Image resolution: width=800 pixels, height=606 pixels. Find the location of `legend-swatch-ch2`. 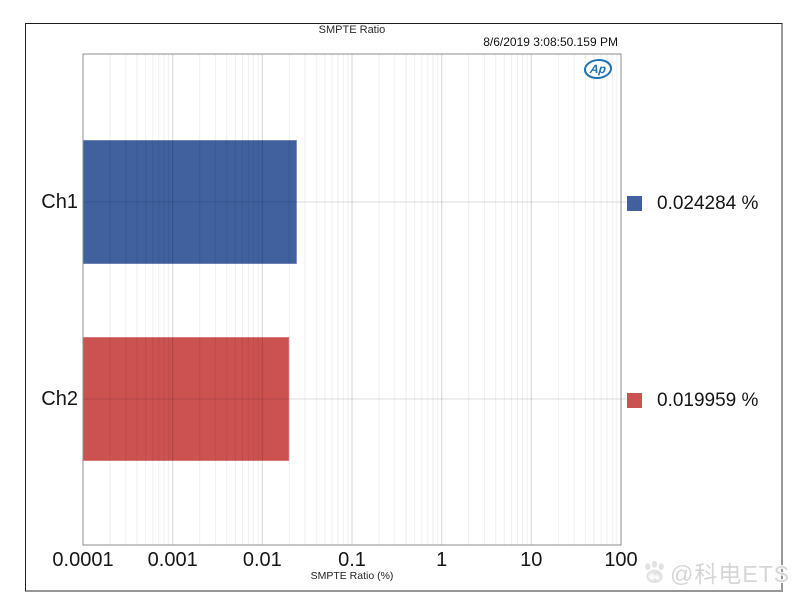

legend-swatch-ch2 is located at coordinates (634, 401).